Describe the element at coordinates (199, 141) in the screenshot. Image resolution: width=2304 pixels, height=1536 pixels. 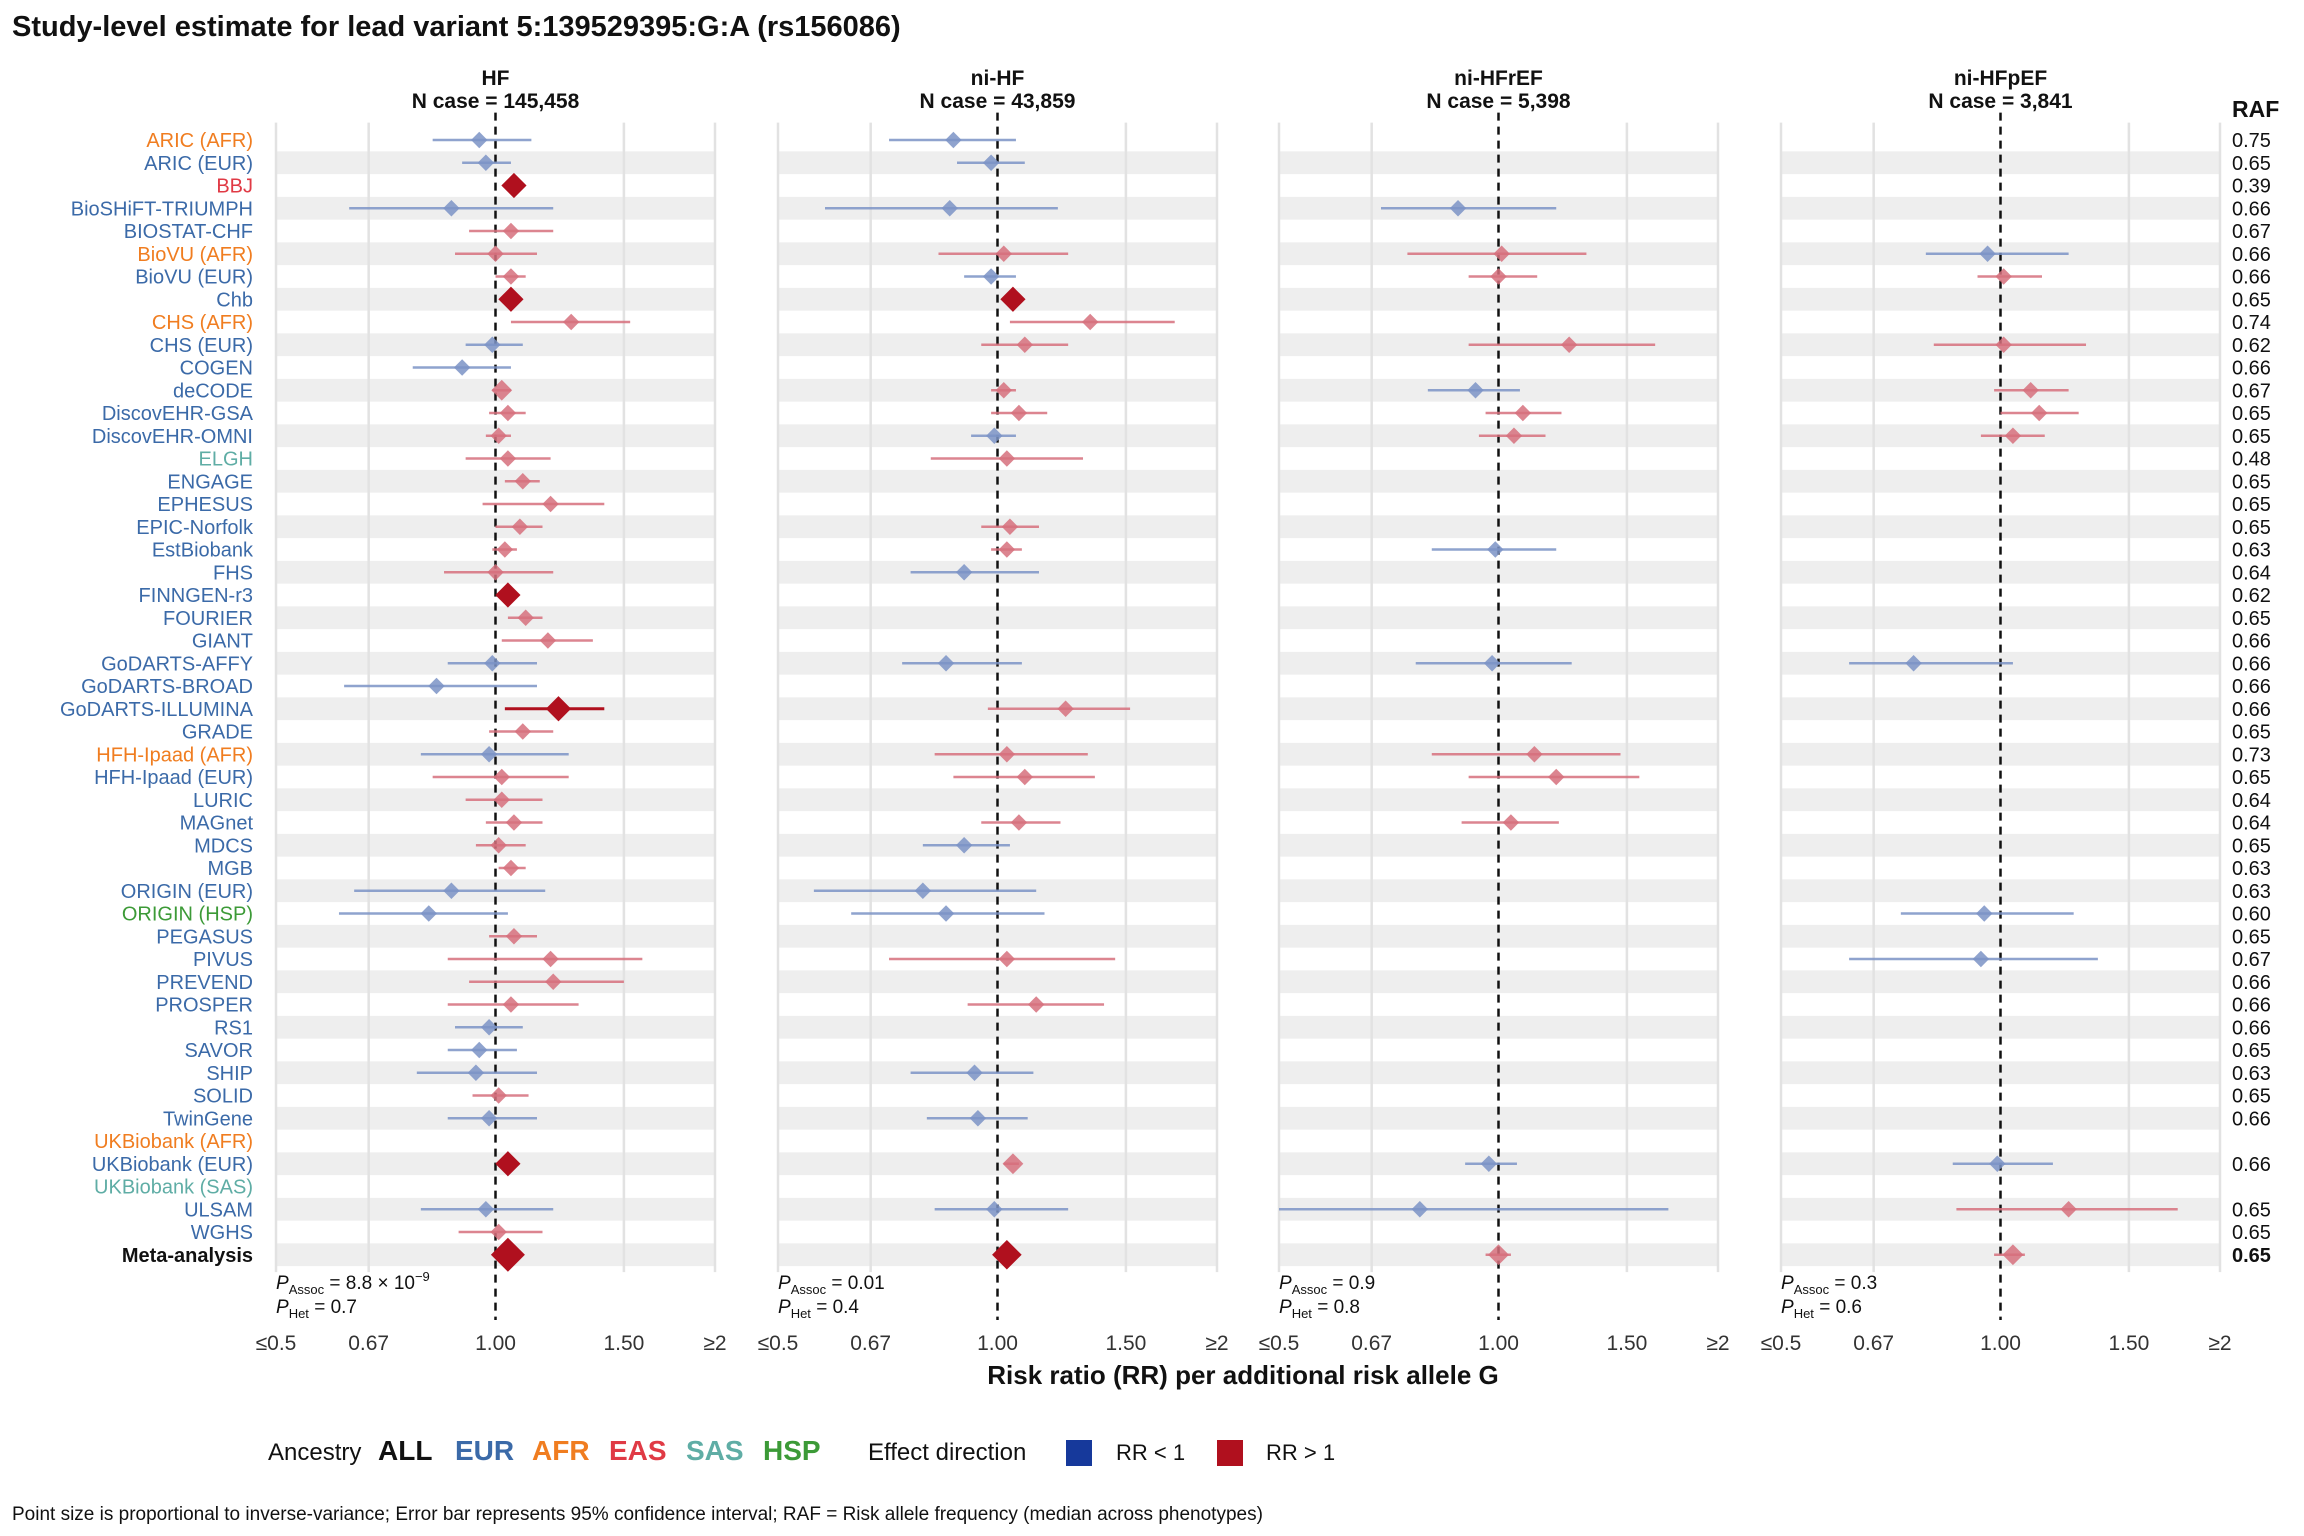
I see `study-label: ARIC (AFR)` at that location.